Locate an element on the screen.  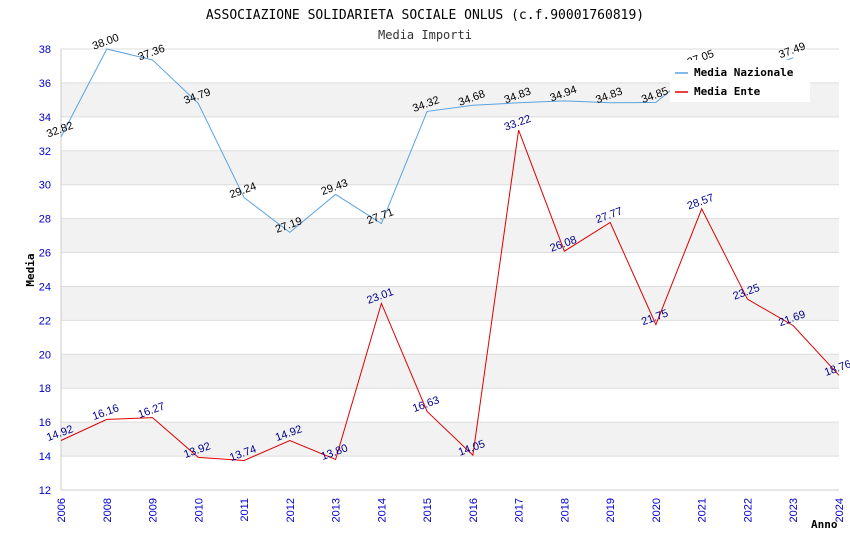
x-tick-label: 2018 is located at coordinates (565, 510).